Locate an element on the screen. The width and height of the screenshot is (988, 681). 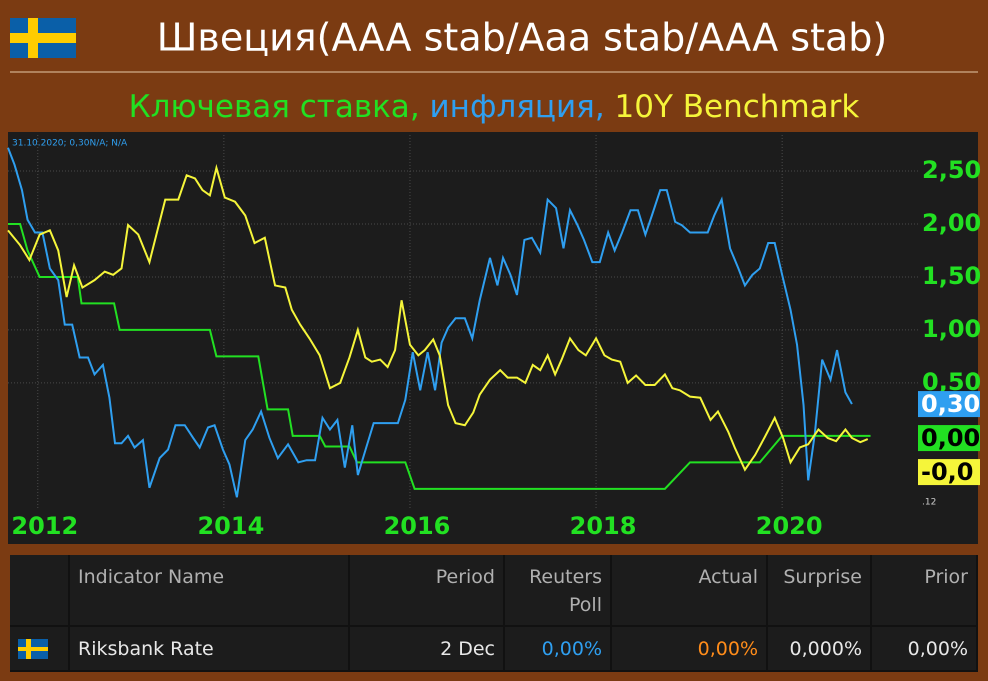
x-tick-label: 2012 is located at coordinates (44, 526).